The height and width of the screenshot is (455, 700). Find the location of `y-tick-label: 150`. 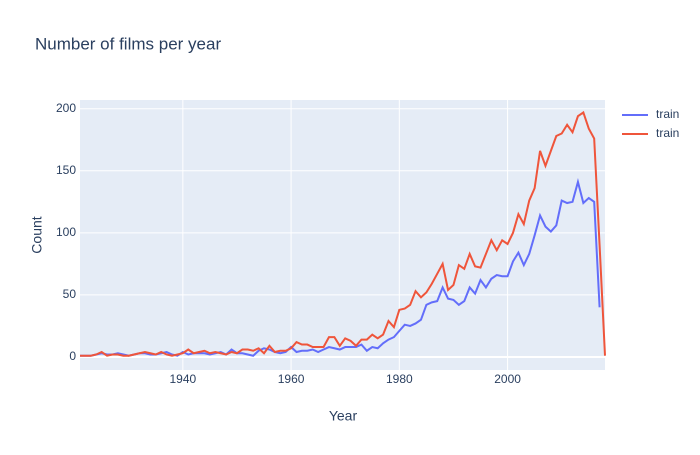

y-tick-label: 150 is located at coordinates (66, 170).